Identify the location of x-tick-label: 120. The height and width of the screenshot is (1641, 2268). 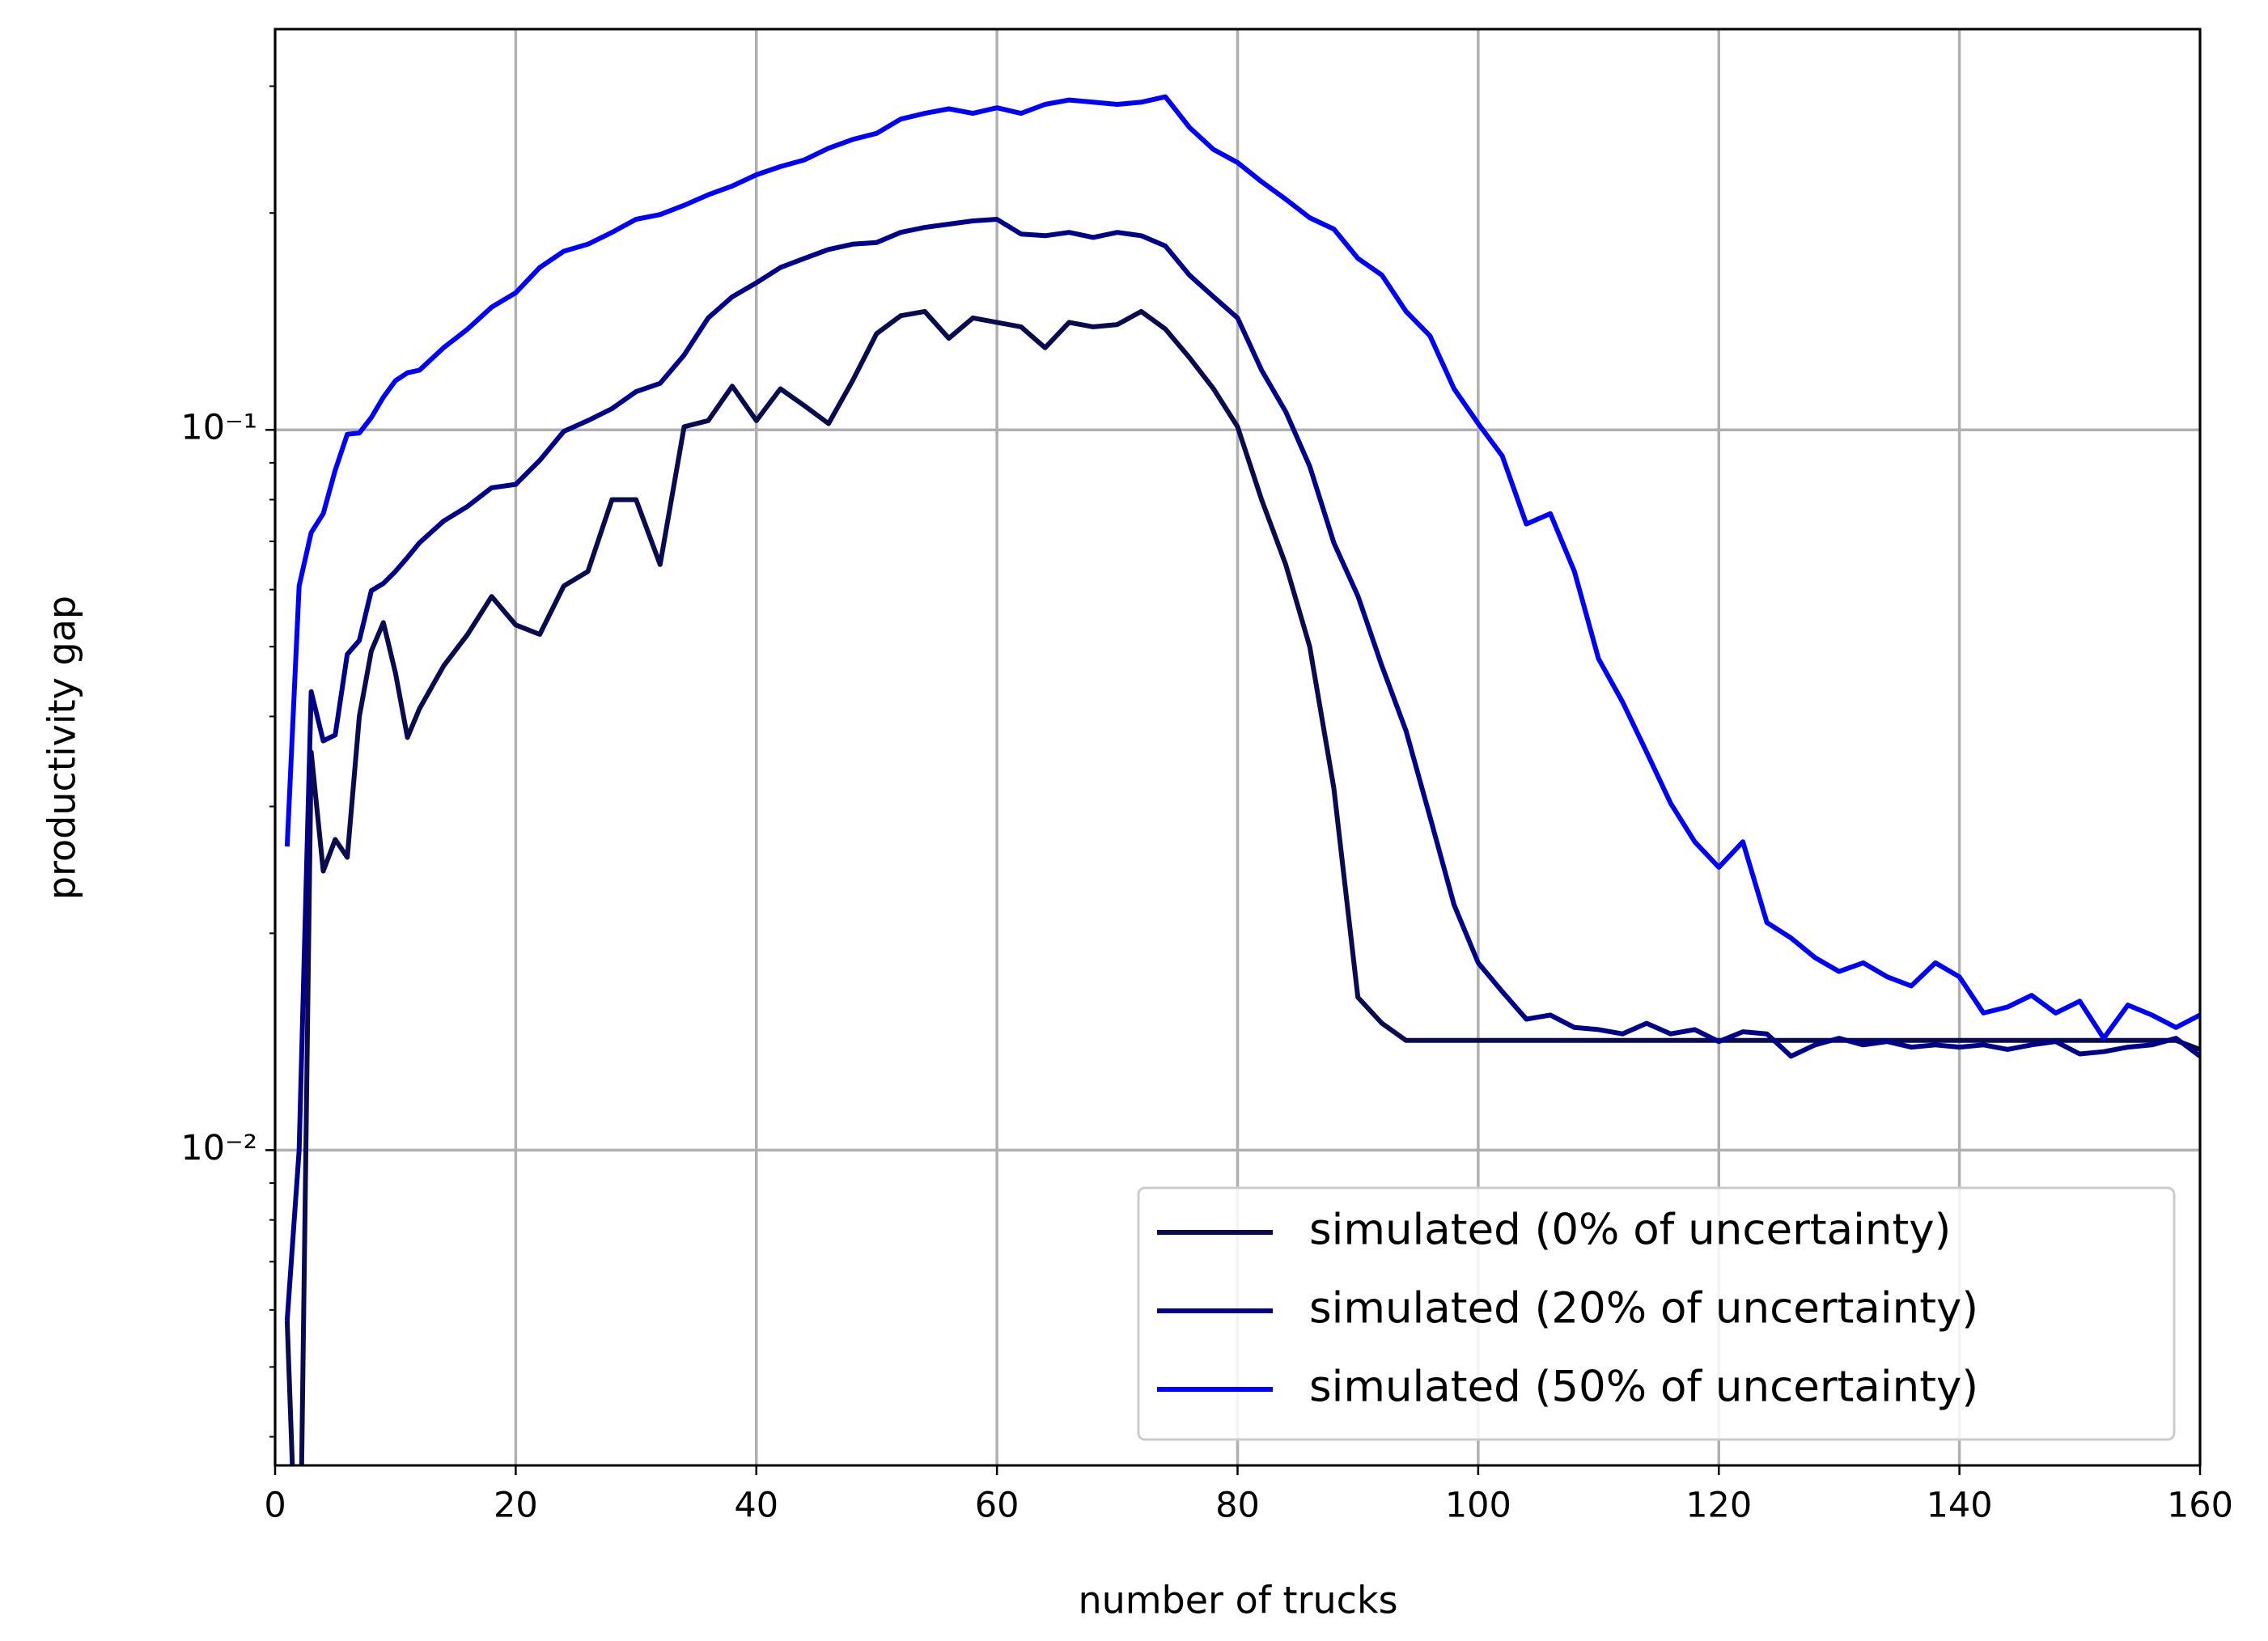
(1718, 1506).